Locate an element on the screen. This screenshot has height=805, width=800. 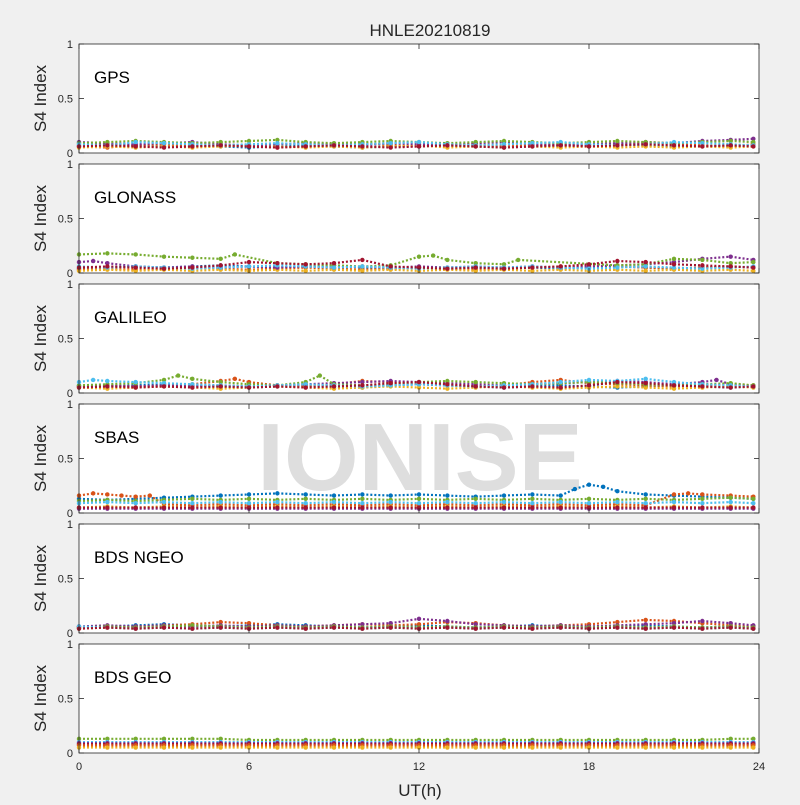
y-tick-label: 0.5 is located at coordinates (65, 580).